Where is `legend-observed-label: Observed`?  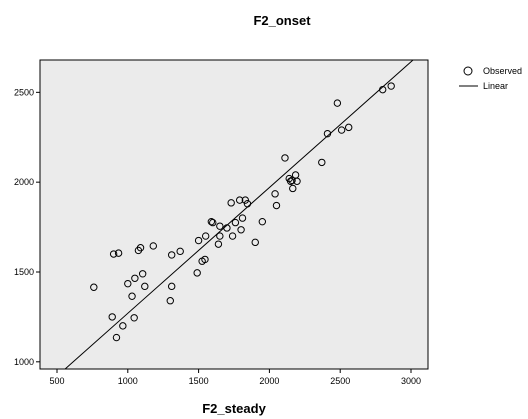
legend-observed-label: Observed is located at coordinates (502, 71).